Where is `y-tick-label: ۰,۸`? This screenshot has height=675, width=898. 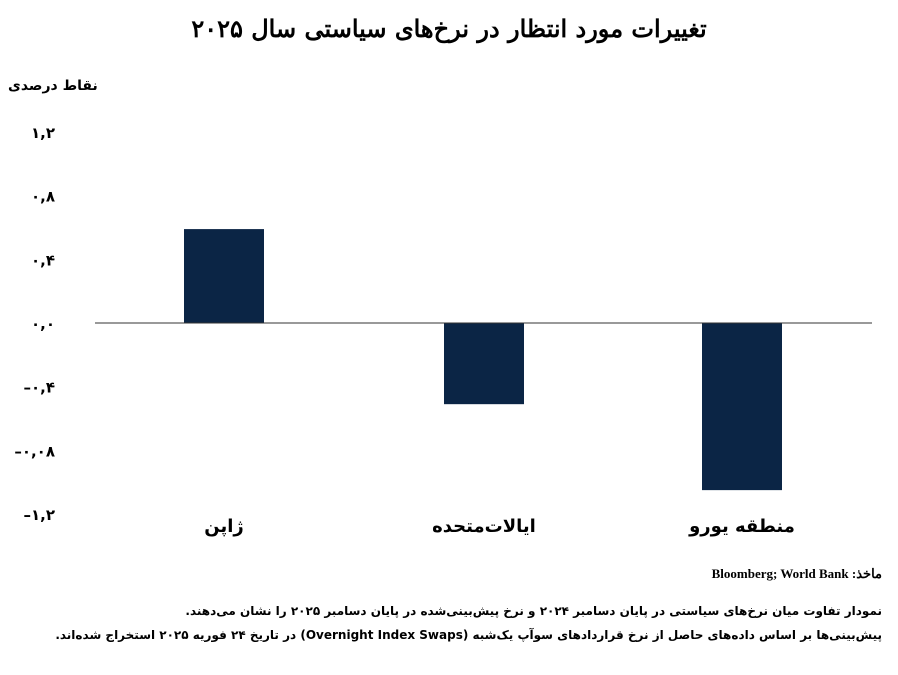
y-tick-label: ۰,۸ is located at coordinates (43, 197).